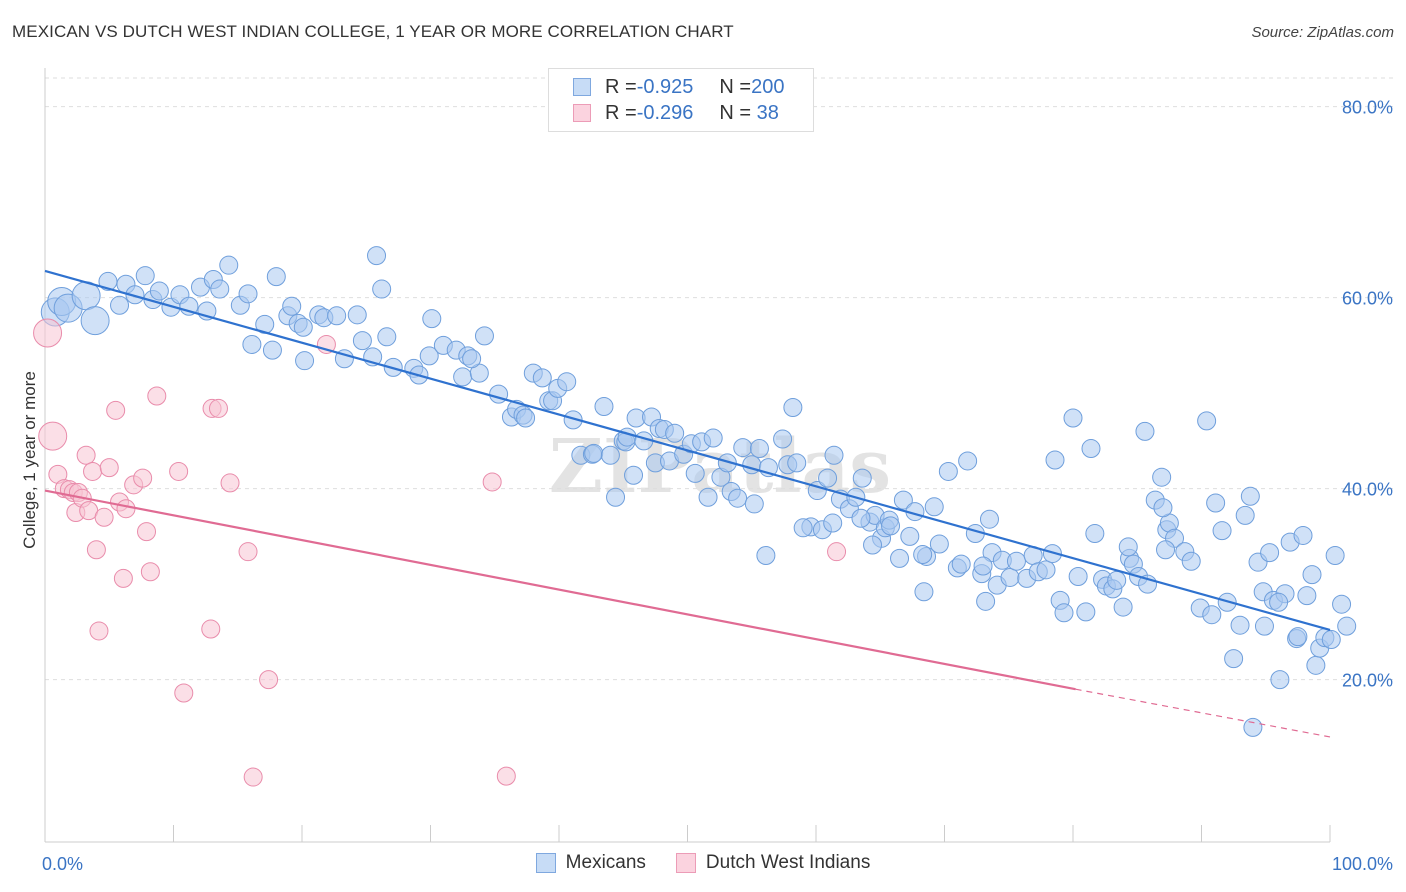 The image size is (1406, 892). What do you see at coordinates (605, 862) in the screenshot?
I see `series-label-mexicans: Mexicans` at bounding box center [605, 862].